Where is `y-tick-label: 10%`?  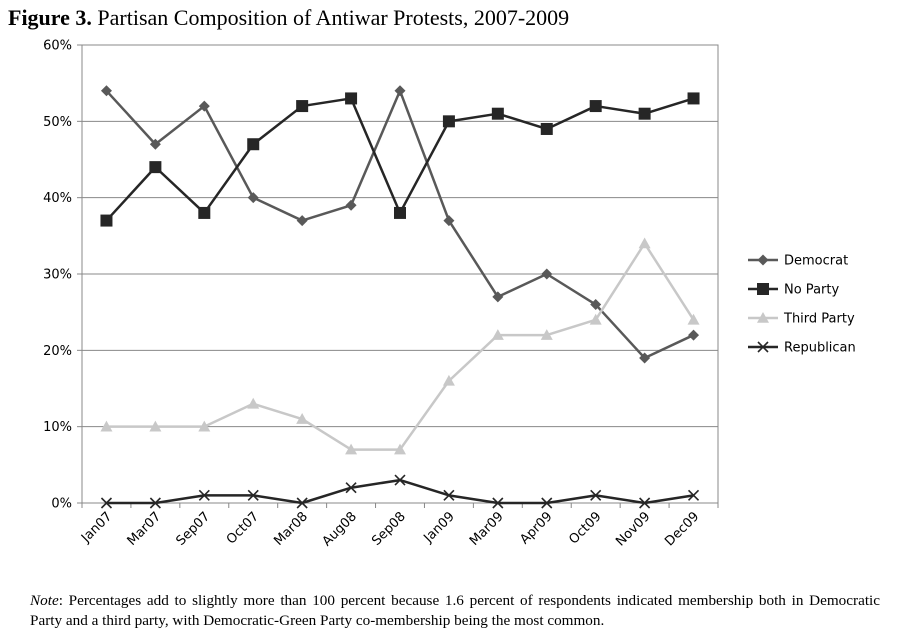 y-tick-label: 10% is located at coordinates (57, 427).